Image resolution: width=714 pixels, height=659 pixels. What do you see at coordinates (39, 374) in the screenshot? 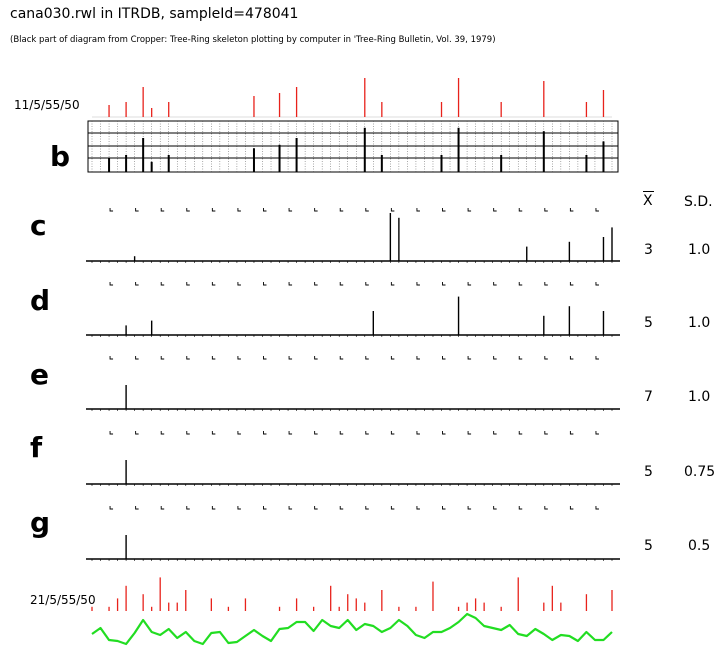
I see `row-letter-e: e` at bounding box center [39, 374].